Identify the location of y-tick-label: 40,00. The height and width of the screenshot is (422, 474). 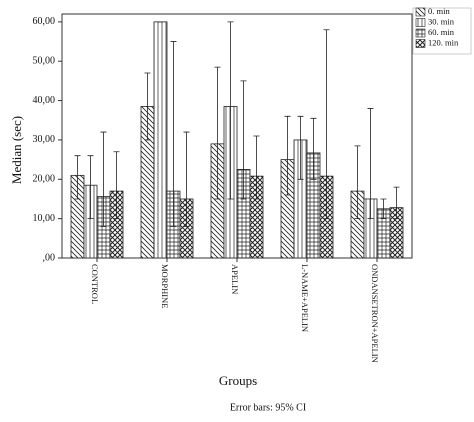
(44, 100).